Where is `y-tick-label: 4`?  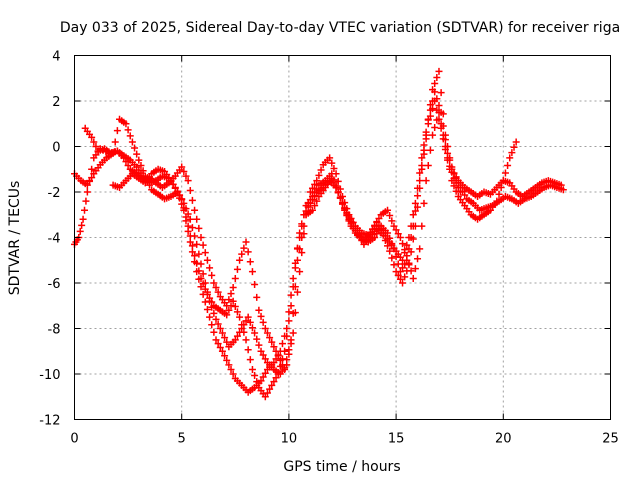
y-tick-label: 4 is located at coordinates (56, 57).